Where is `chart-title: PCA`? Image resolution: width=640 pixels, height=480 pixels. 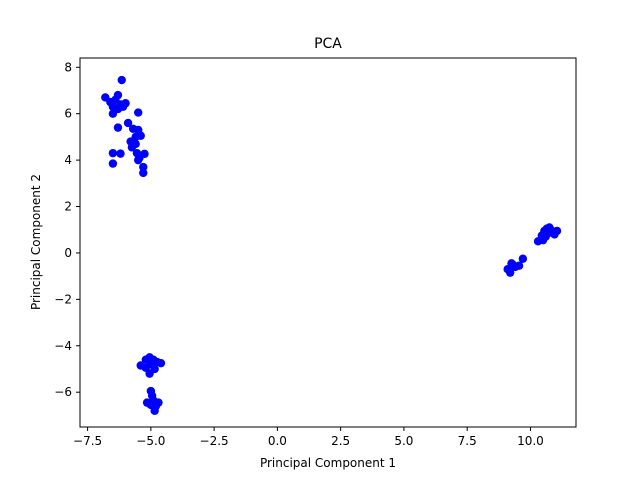
chart-title: PCA is located at coordinates (328, 44).